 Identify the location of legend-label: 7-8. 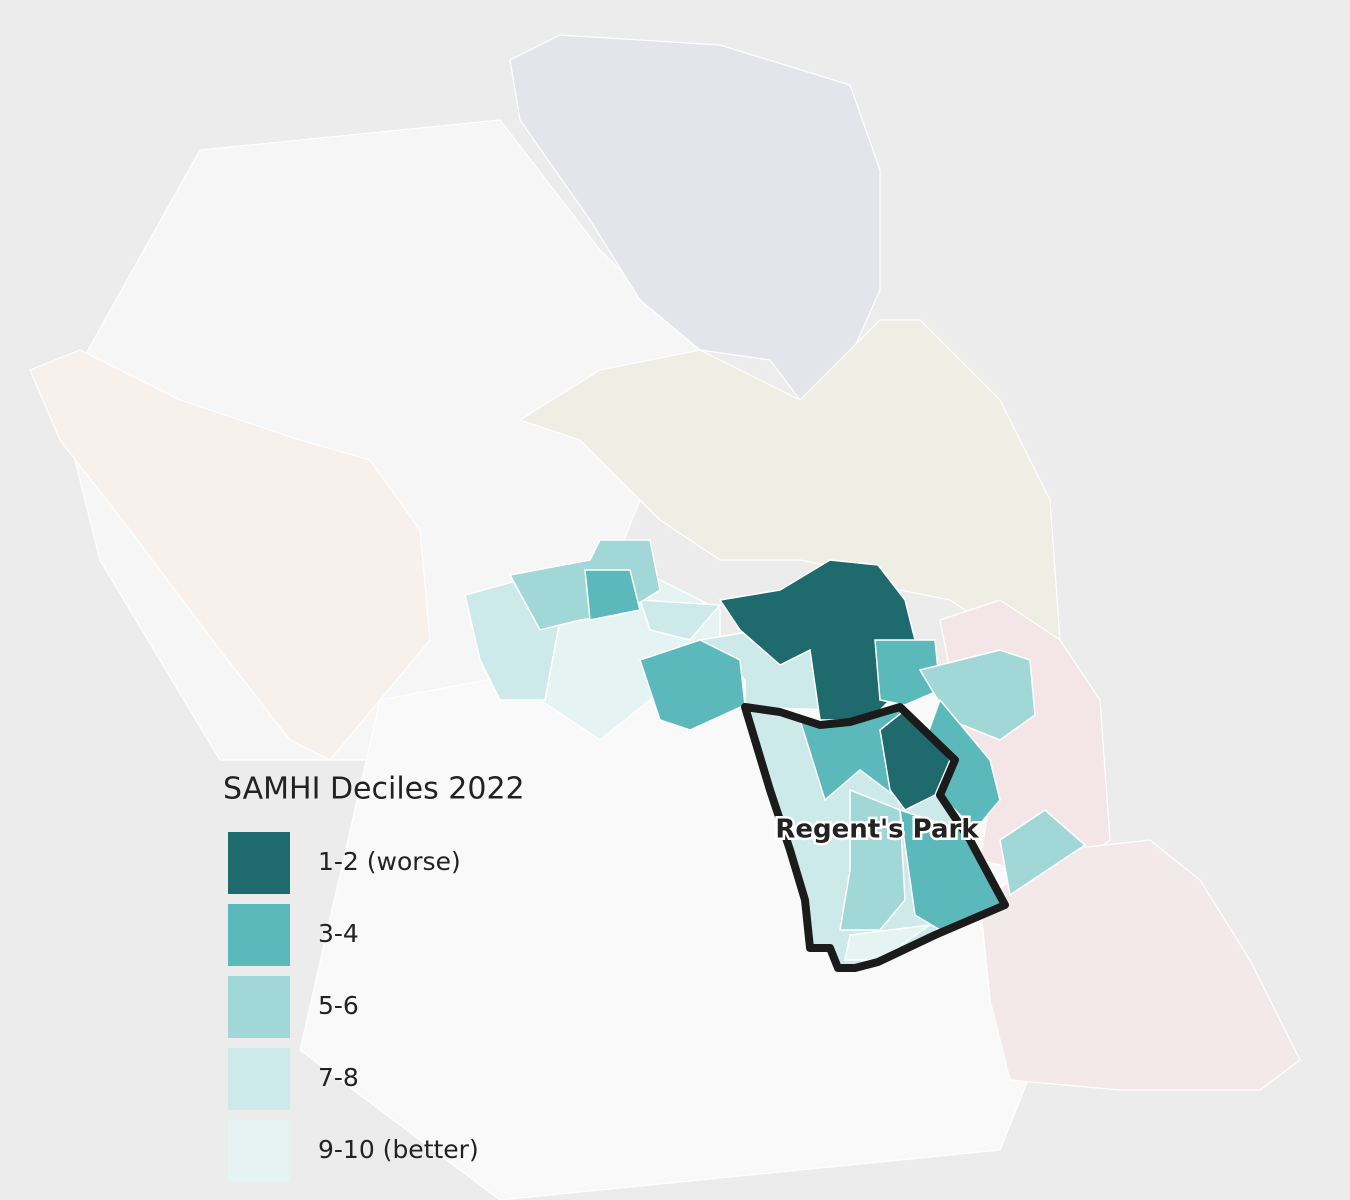
(338, 1077).